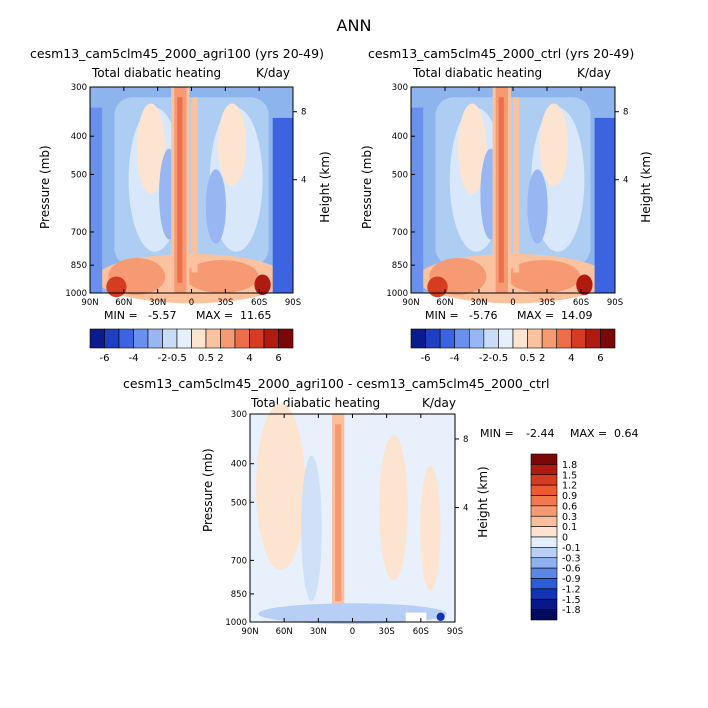  I want to click on colorbar-label: -1.5, so click(571, 600).